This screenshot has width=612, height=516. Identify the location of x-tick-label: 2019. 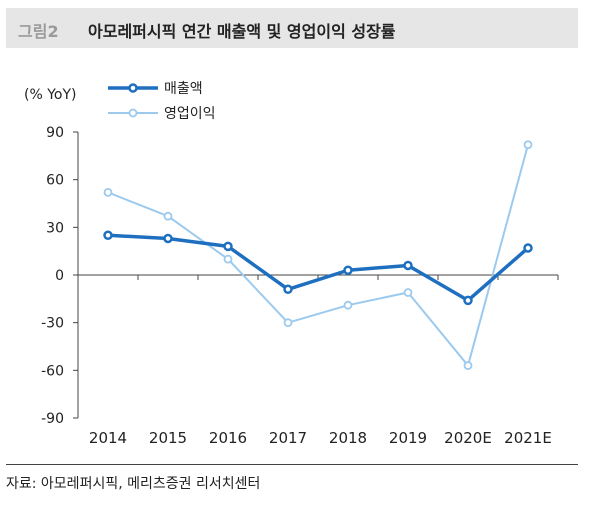
(408, 438).